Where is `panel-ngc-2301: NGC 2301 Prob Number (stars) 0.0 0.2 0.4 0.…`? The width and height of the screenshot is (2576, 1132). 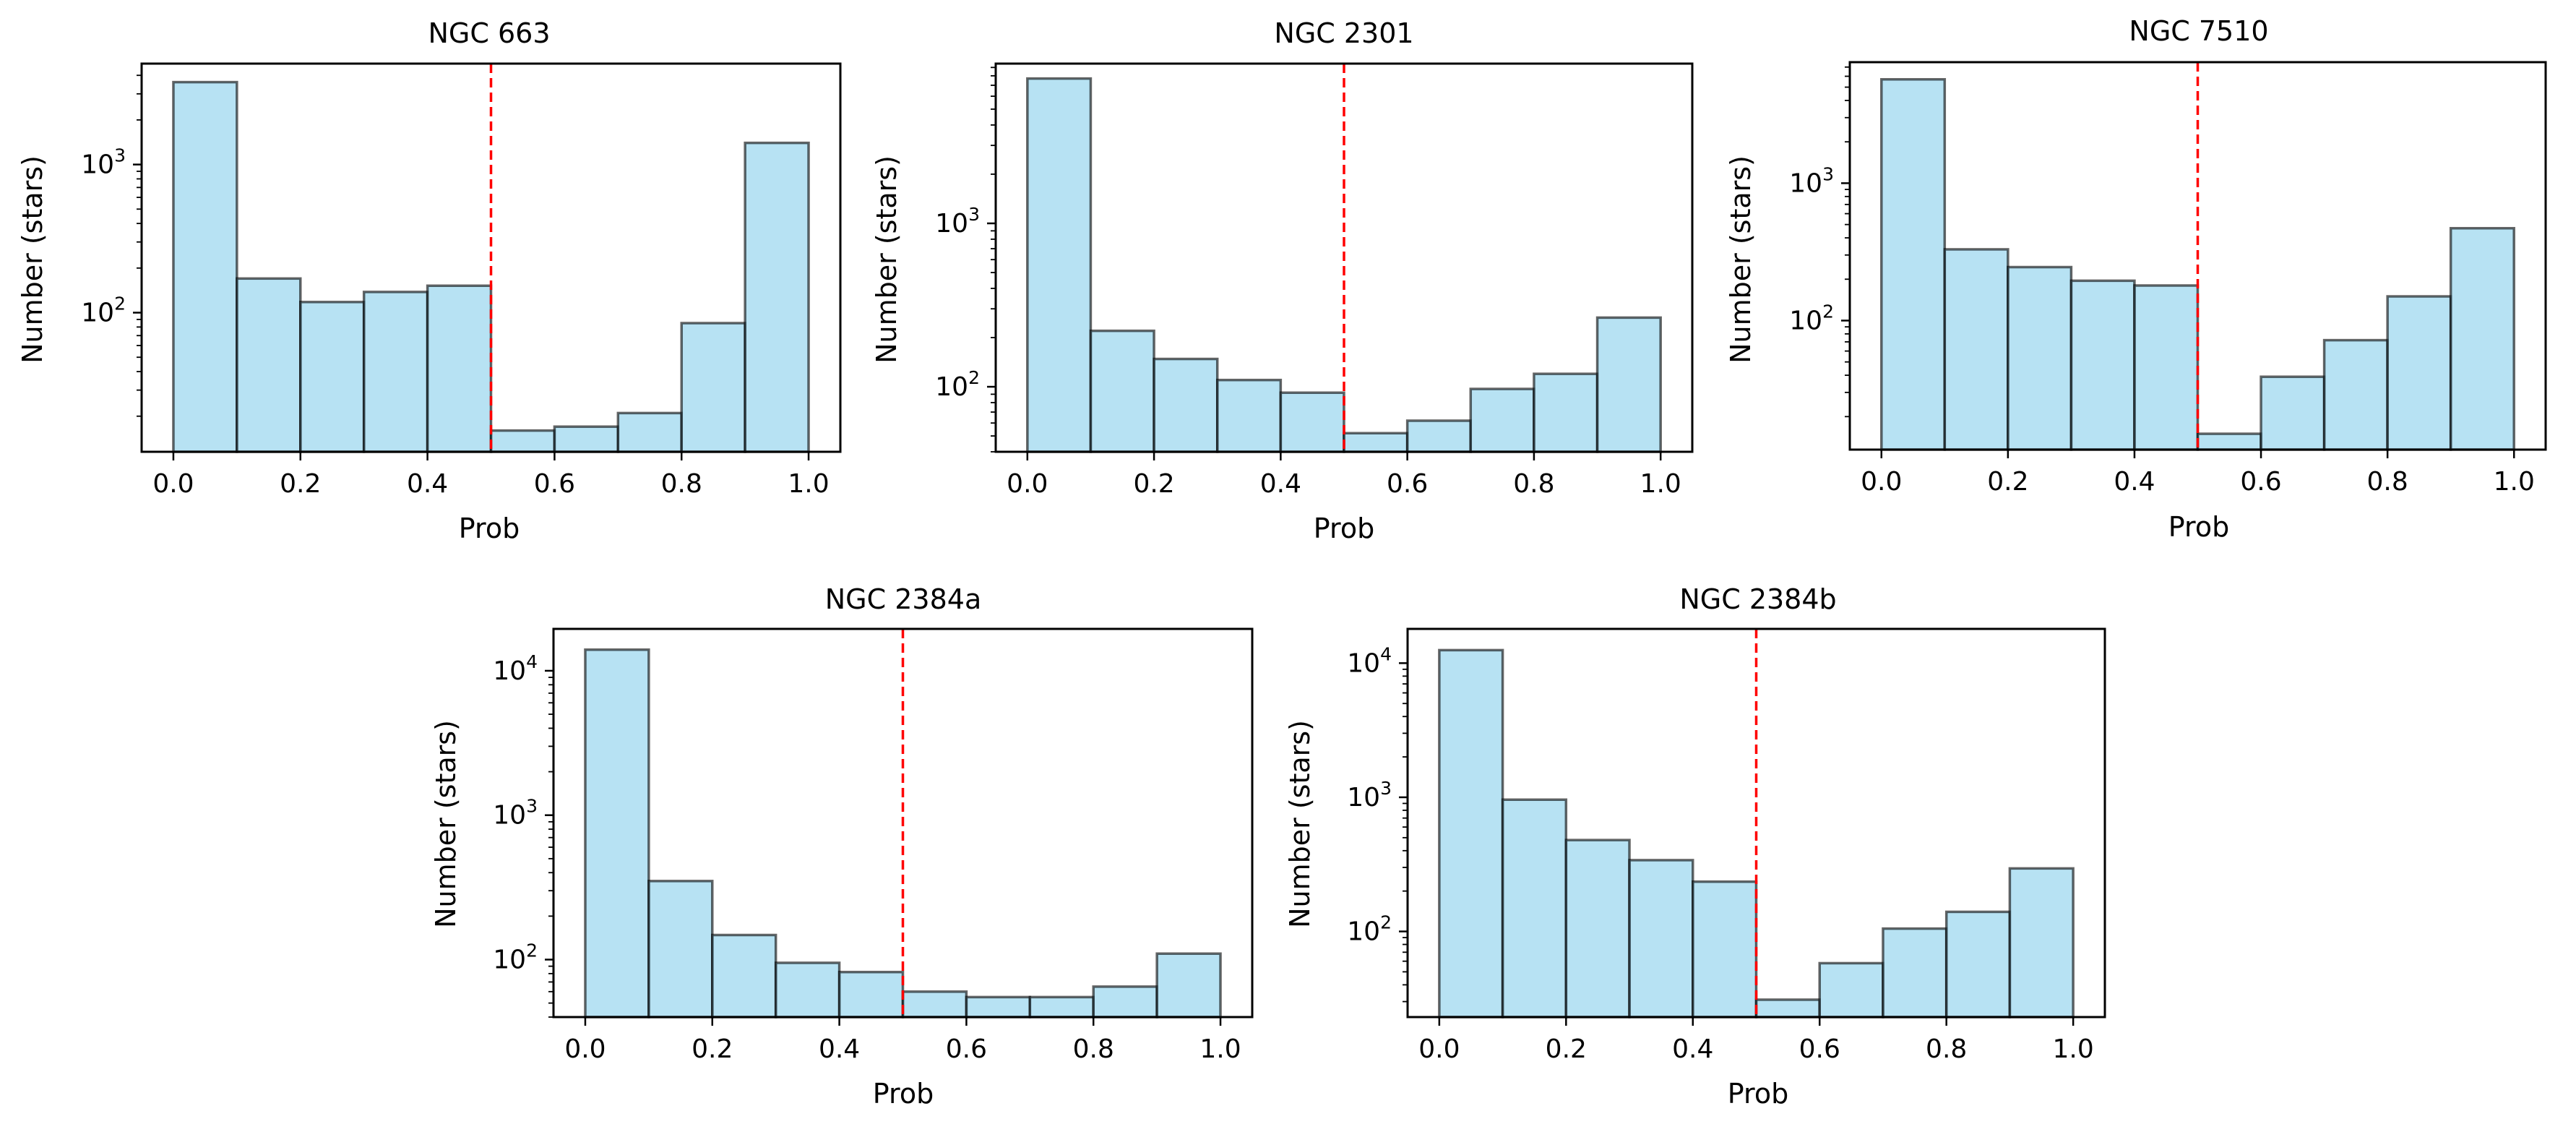
panel-ngc-2301: NGC 2301 Prob Number (stars) 0.0 0.2 0.4 0.… is located at coordinates (1282, 280).